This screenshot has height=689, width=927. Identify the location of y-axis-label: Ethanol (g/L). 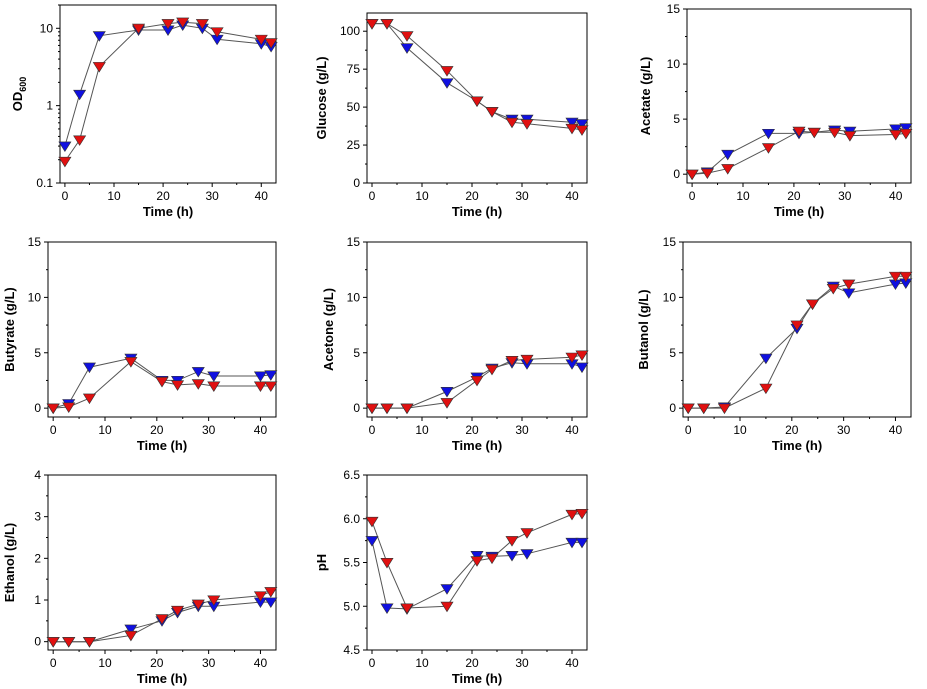
(9, 562).